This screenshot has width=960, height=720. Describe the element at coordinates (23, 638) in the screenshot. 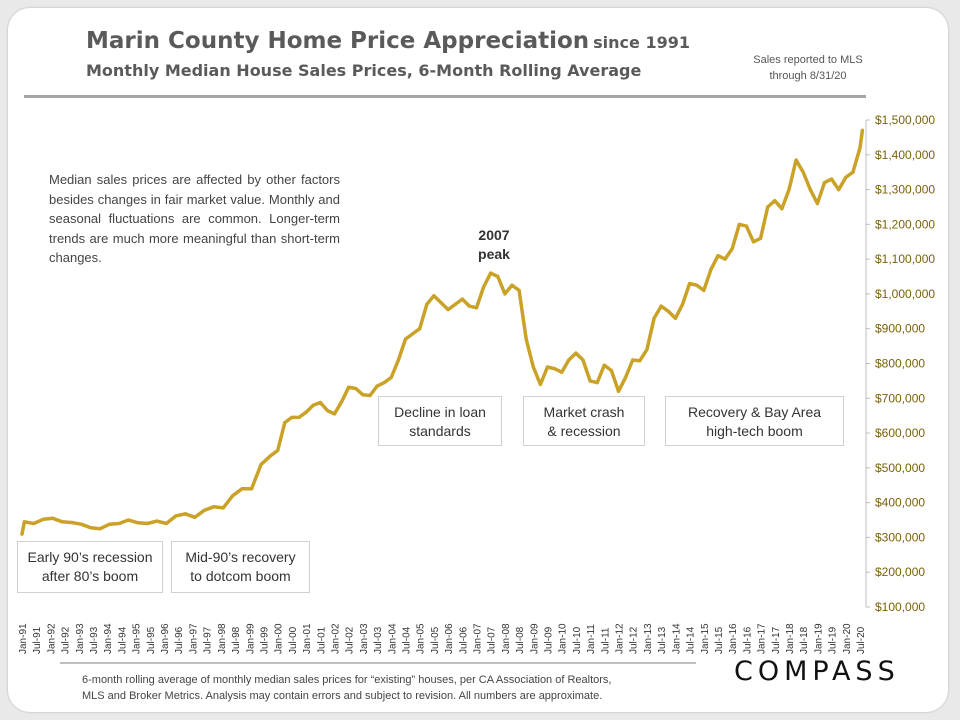

I see `x-tick-label: Jan-91` at that location.